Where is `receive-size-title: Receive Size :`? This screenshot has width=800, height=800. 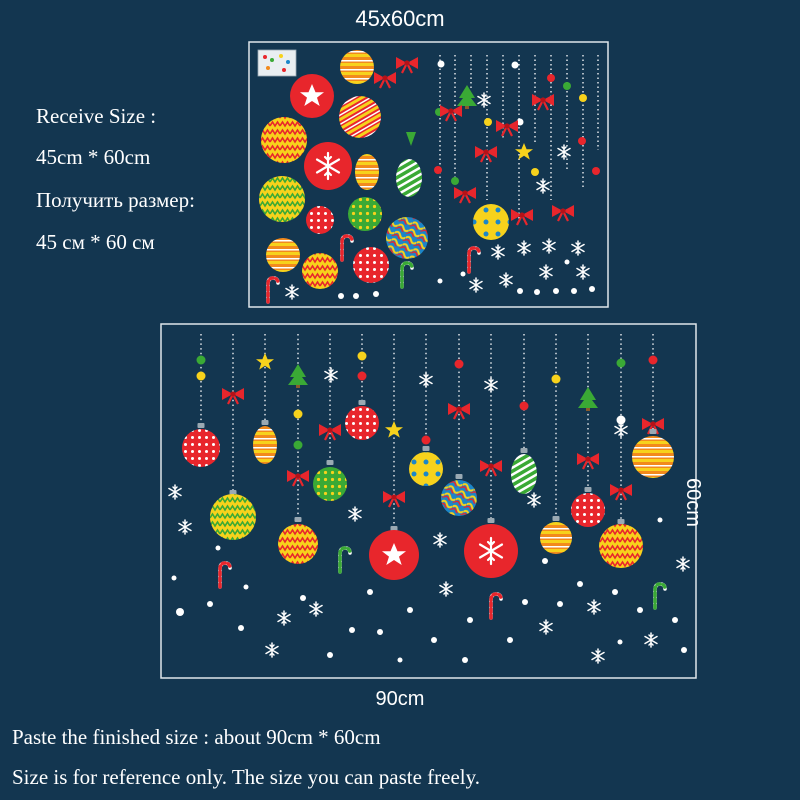 receive-size-title: Receive Size : is located at coordinates (96, 116).